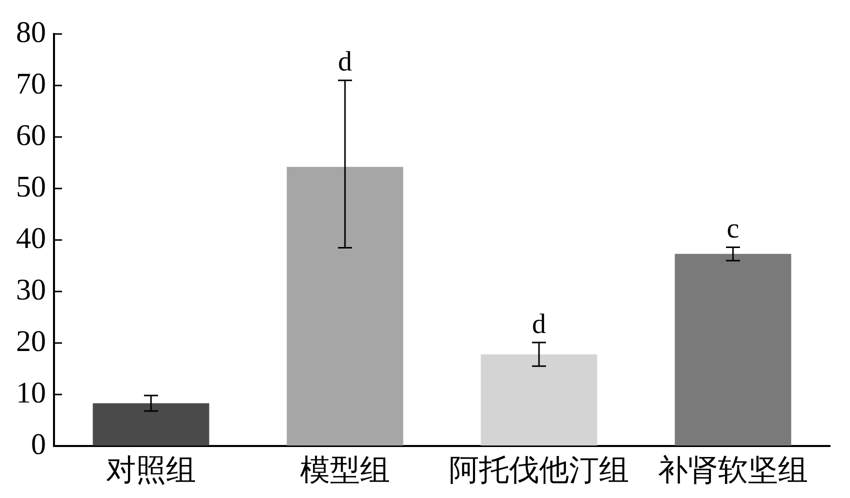 This screenshot has height=498, width=850. Describe the element at coordinates (38, 444) in the screenshot. I see `y-tick-label: 0` at that location.